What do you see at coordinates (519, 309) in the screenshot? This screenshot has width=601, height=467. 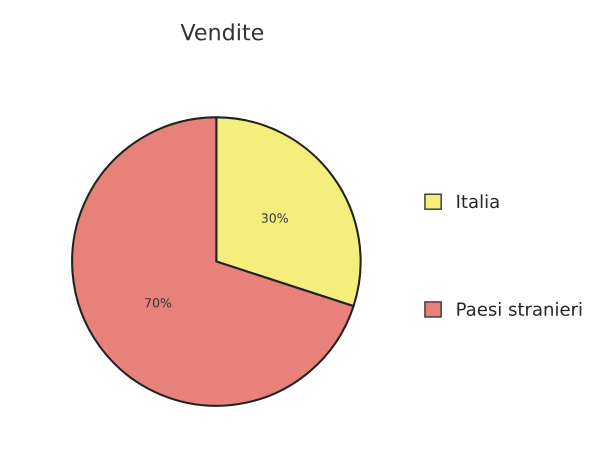 I see `legend-label: Paesi stranieri` at bounding box center [519, 309].